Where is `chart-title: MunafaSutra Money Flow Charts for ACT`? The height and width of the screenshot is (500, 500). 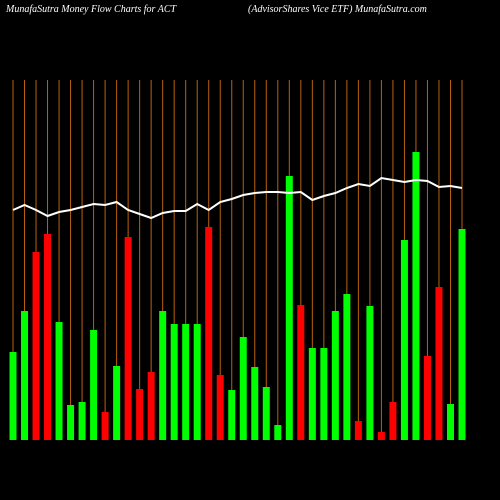
chart-title: MunafaSutra Money Flow Charts for ACT is located at coordinates (91, 9).